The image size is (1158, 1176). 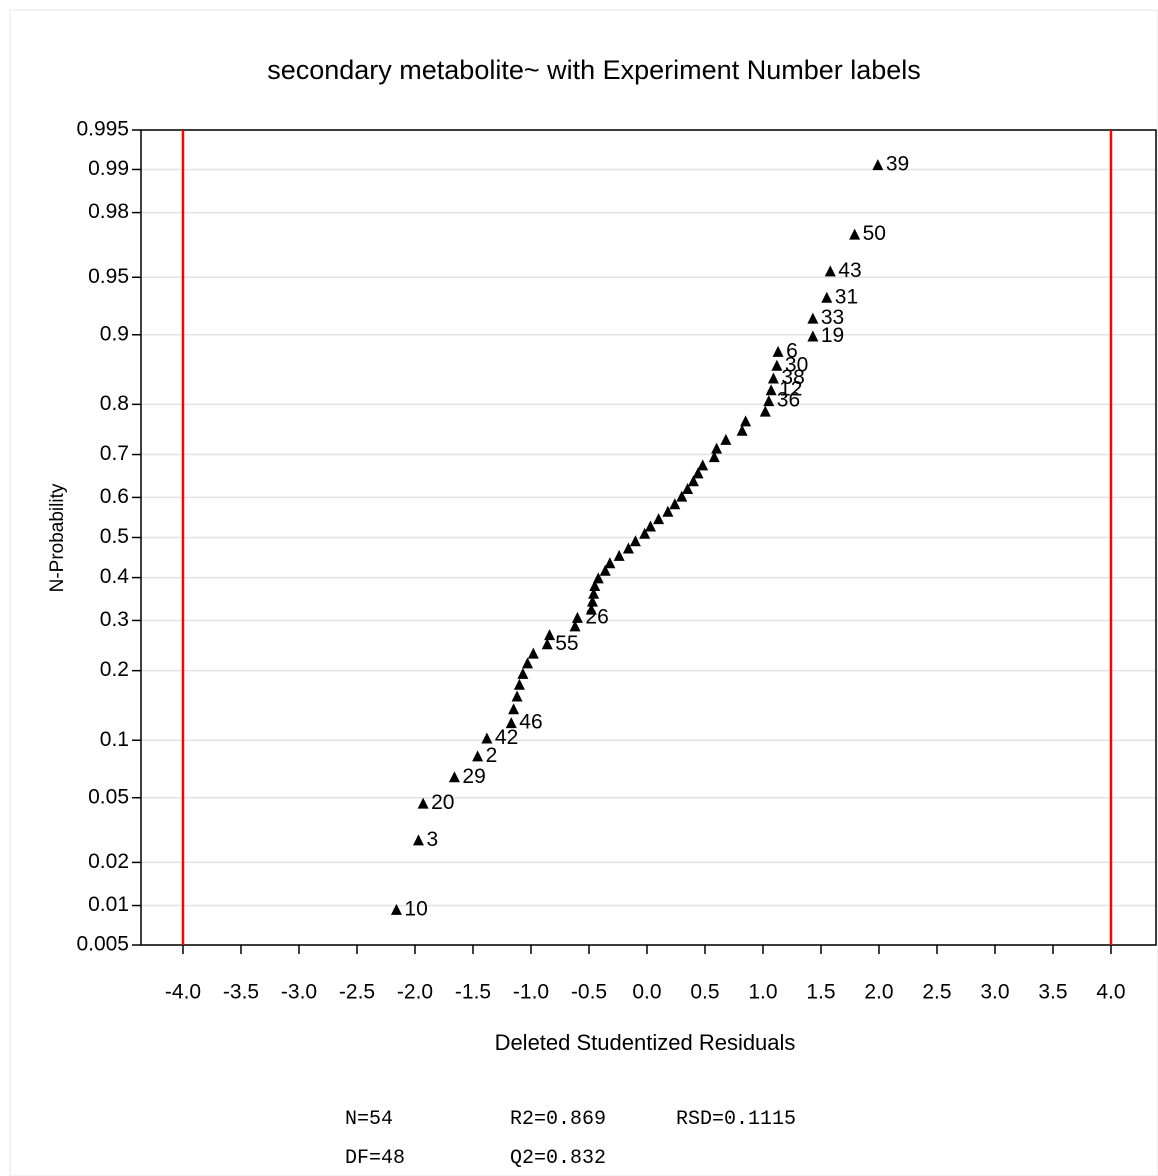 What do you see at coordinates (936, 992) in the screenshot?
I see `x-tick-label: 2.5` at bounding box center [936, 992].